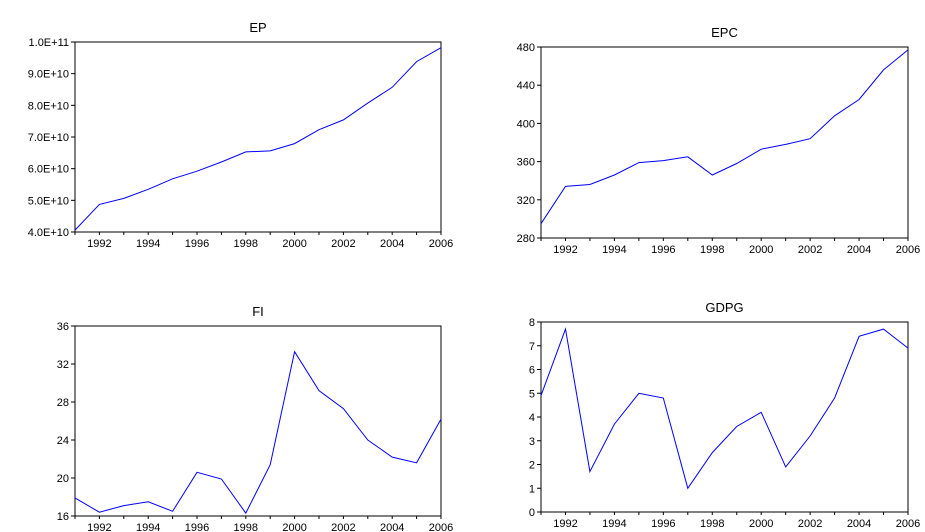 Image resolution: width=925 pixels, height=532 pixels. Describe the element at coordinates (48, 138) in the screenshot. I see `y-tick-label: 7.0E+10` at that location.